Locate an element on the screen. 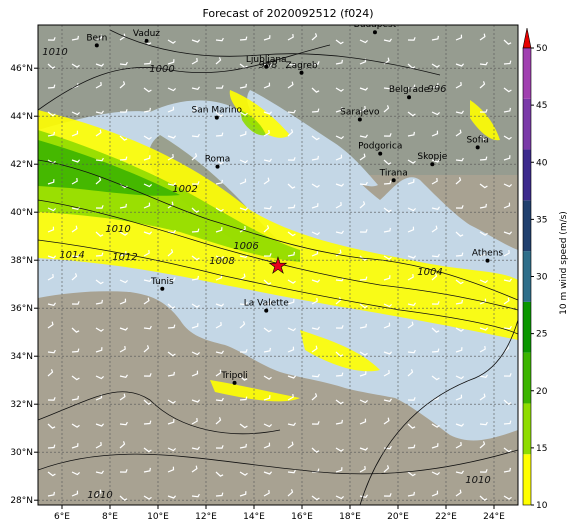  y-tick-label: 44°N is located at coordinates (21, 117).